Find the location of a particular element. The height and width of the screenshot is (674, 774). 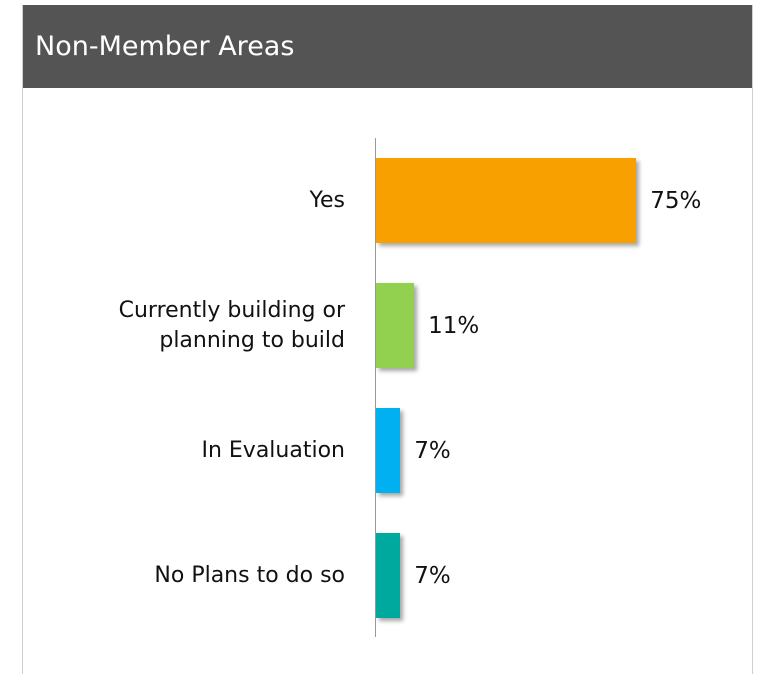

chart-title: Non-Member Areas is located at coordinates (387, 46).